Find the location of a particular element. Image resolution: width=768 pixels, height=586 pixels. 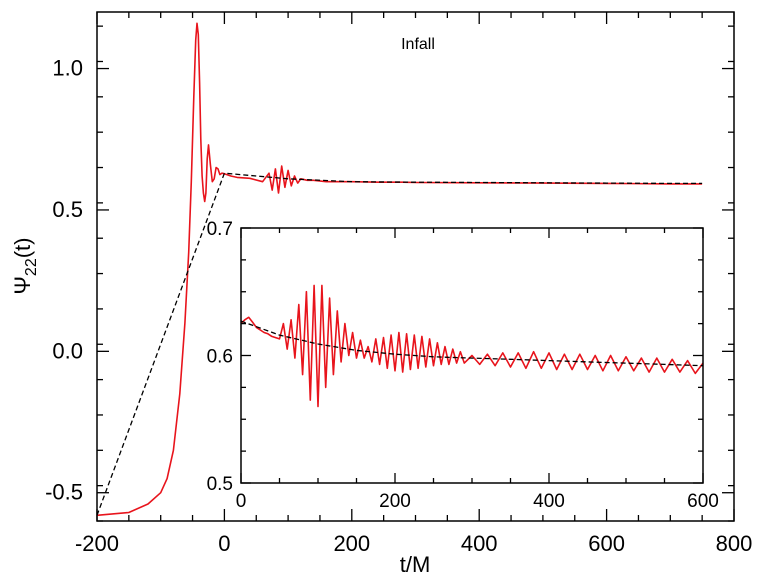

y-axis-title: Ψ22(t) is located at coordinates (25, 266).